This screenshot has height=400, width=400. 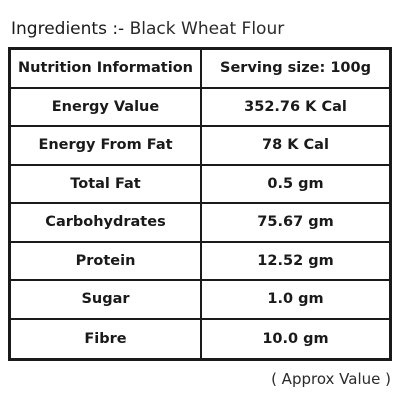 What do you see at coordinates (106, 184) in the screenshot?
I see `row-label-total-fat: Total Fat` at bounding box center [106, 184].